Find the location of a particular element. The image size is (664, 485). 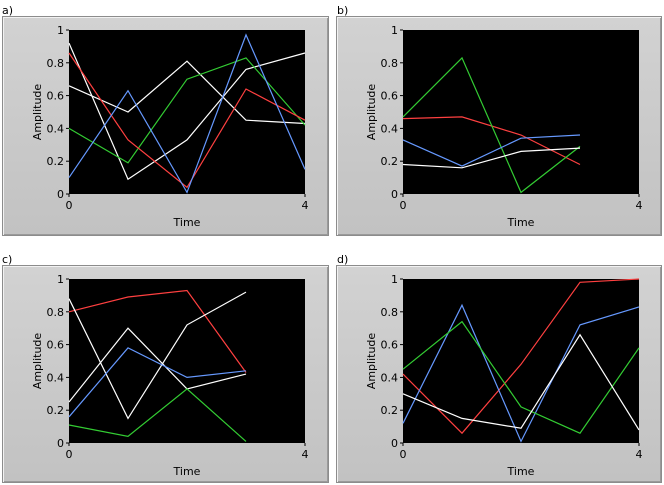

panel-label-b: b) is located at coordinates (343, 10).